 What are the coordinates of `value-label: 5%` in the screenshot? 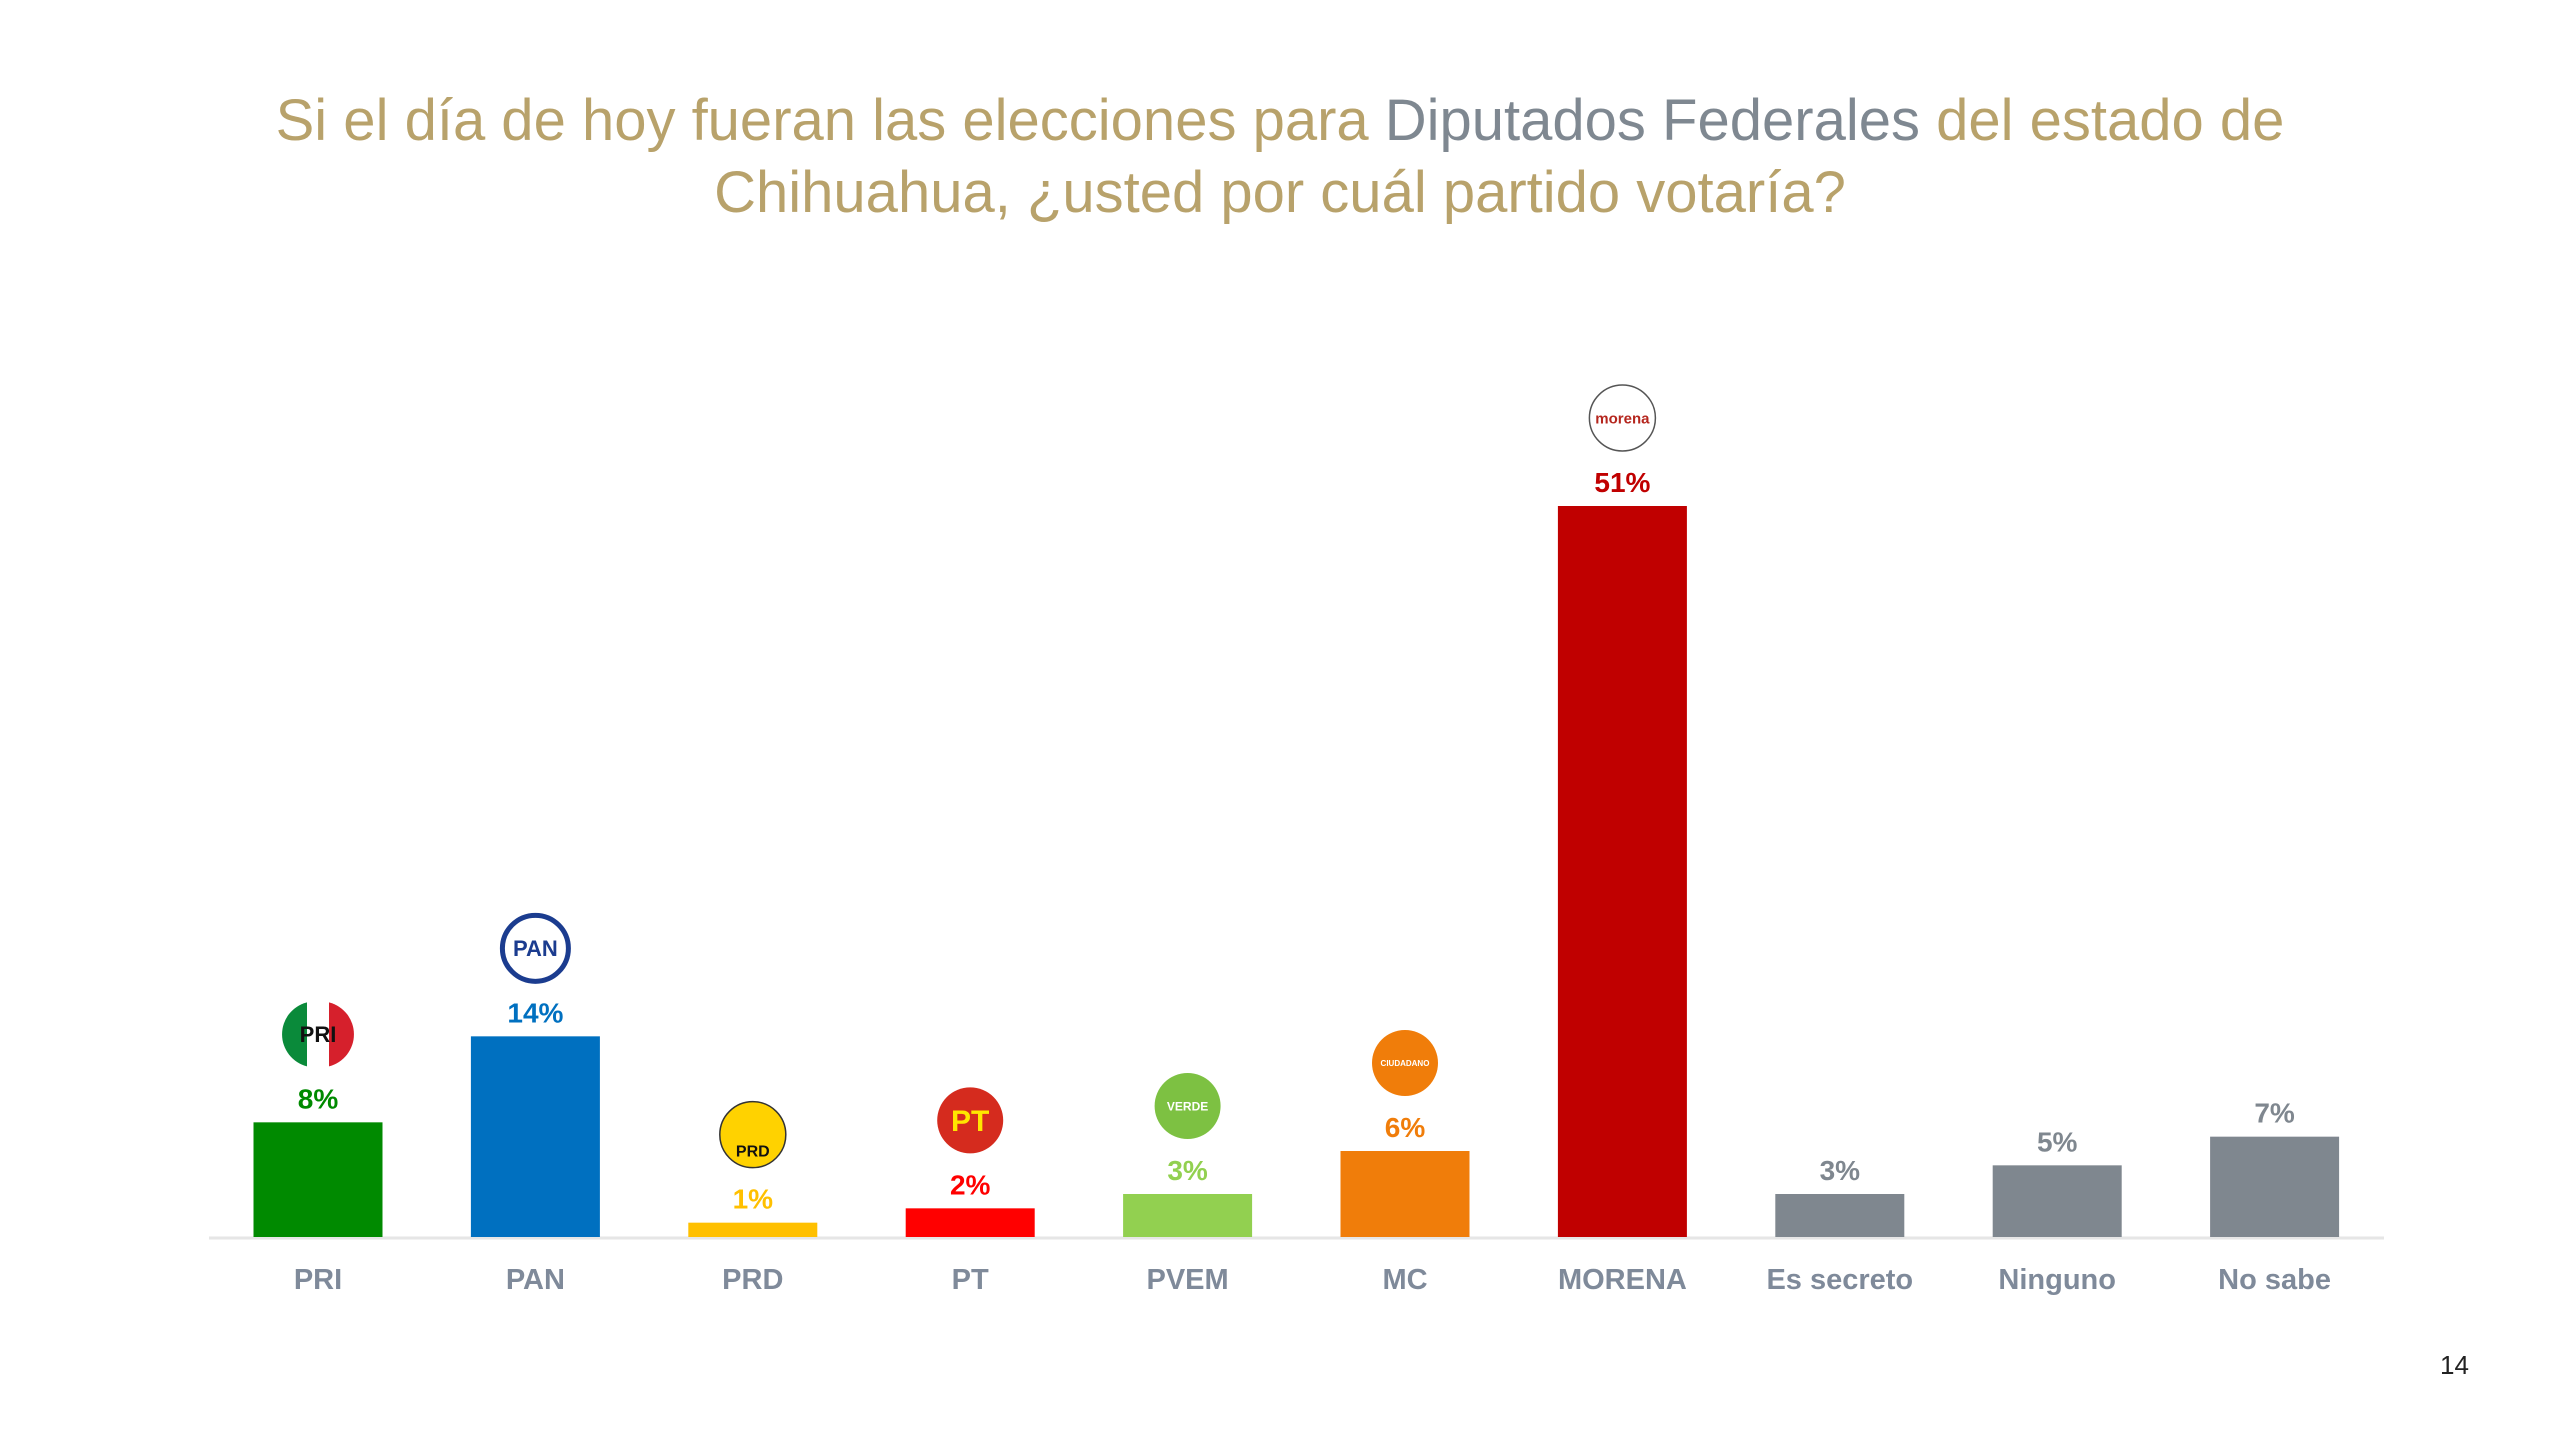 It's located at (2057, 1141).